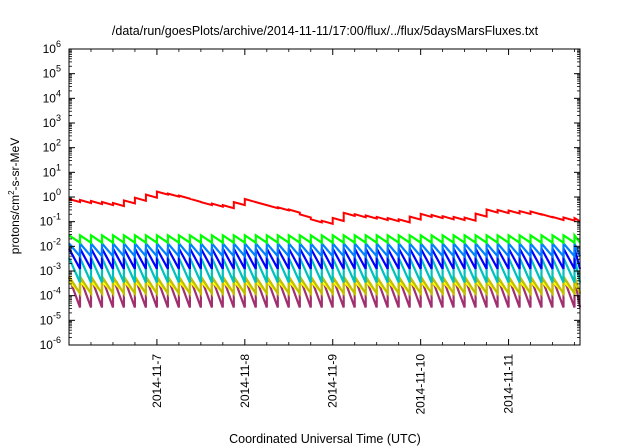 This screenshot has height=448, width=640. I want to click on y-tick-label: 10⁻², so click(50, 244).